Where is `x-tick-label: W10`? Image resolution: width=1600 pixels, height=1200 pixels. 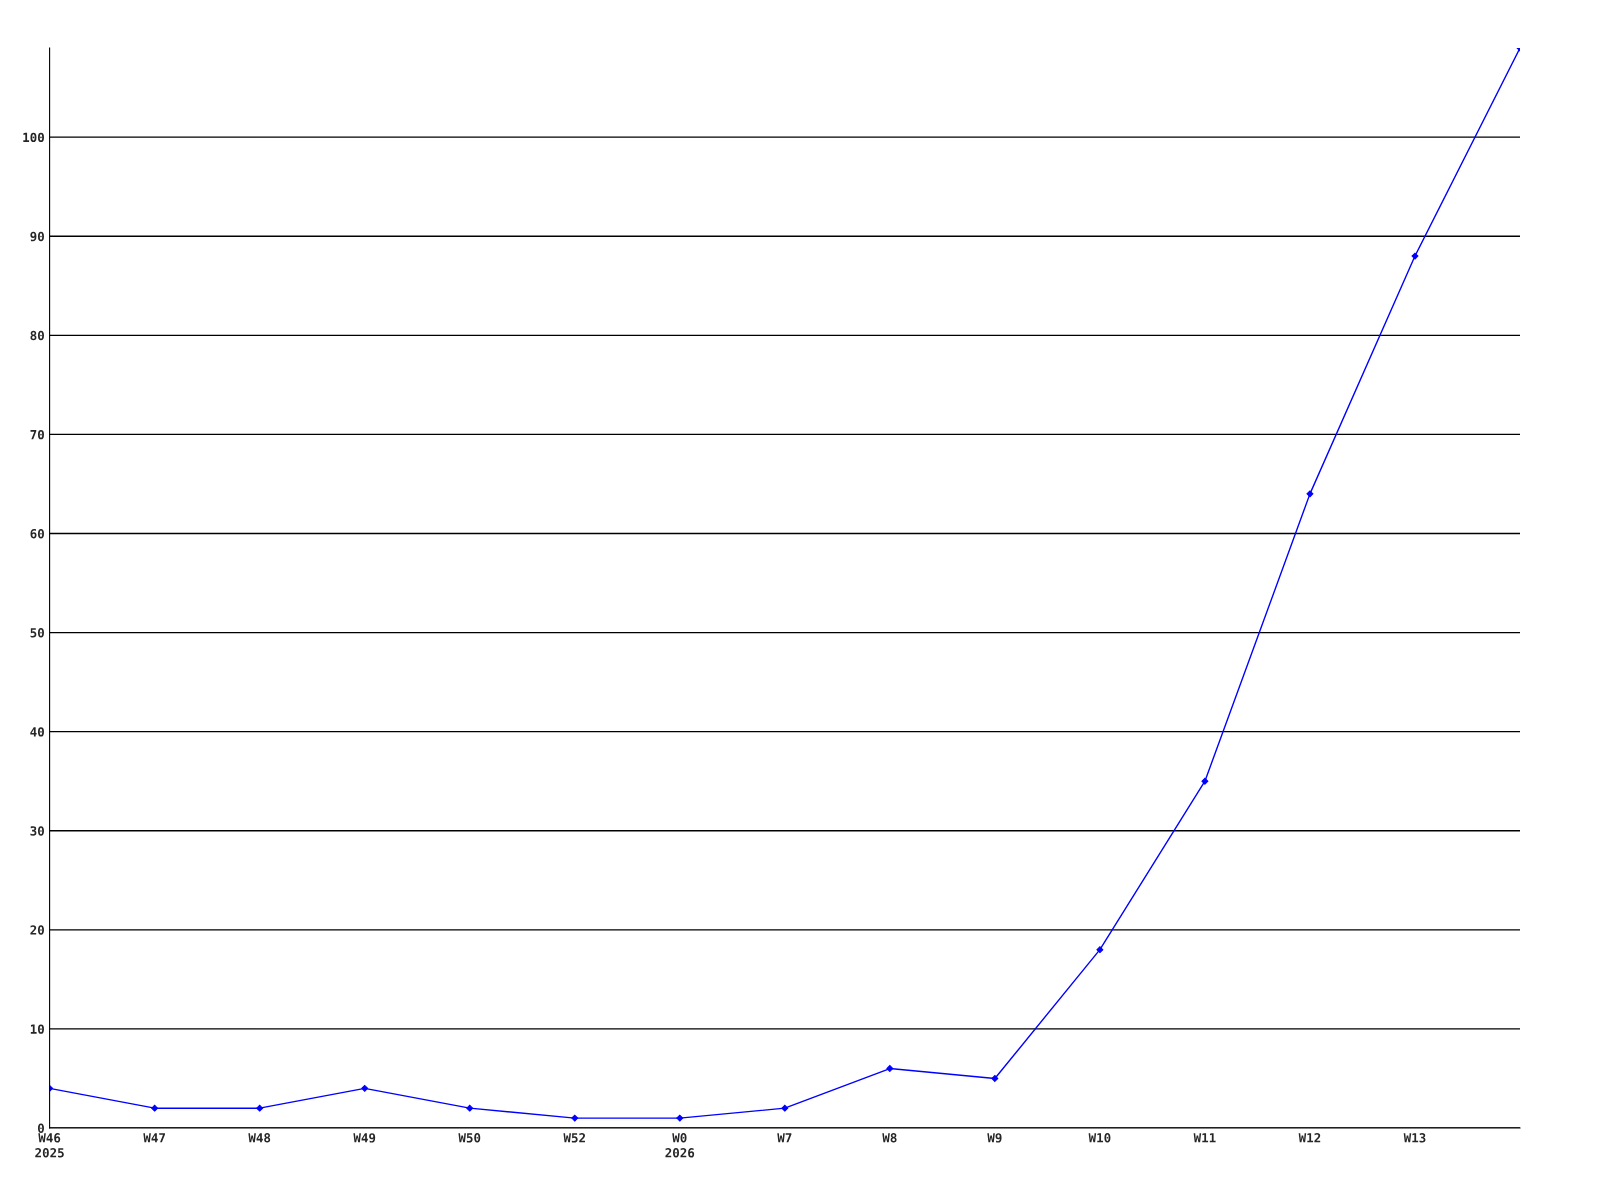 x-tick-label: W10 is located at coordinates (1099, 1138).